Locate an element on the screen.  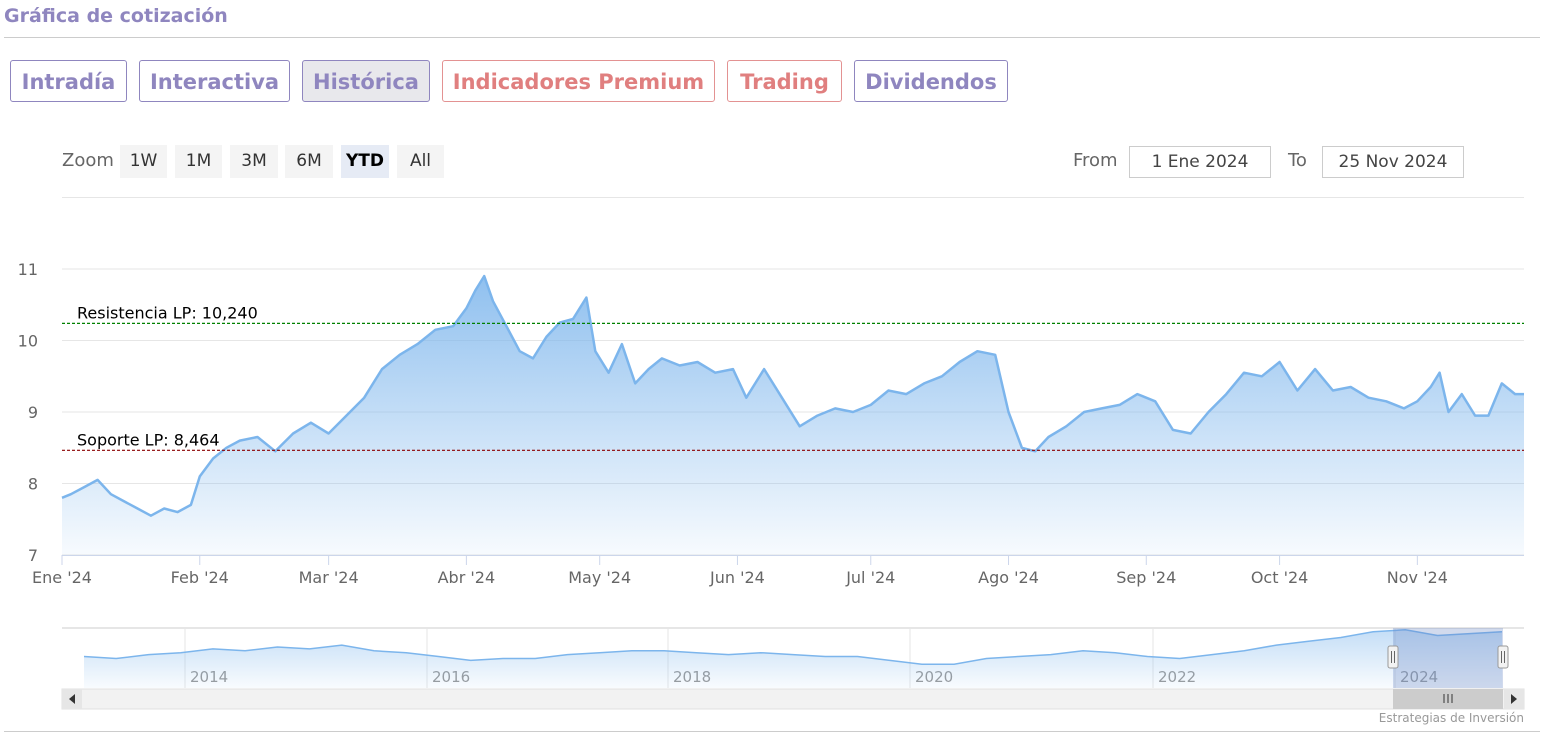
title-divider is located at coordinates (772, 37).